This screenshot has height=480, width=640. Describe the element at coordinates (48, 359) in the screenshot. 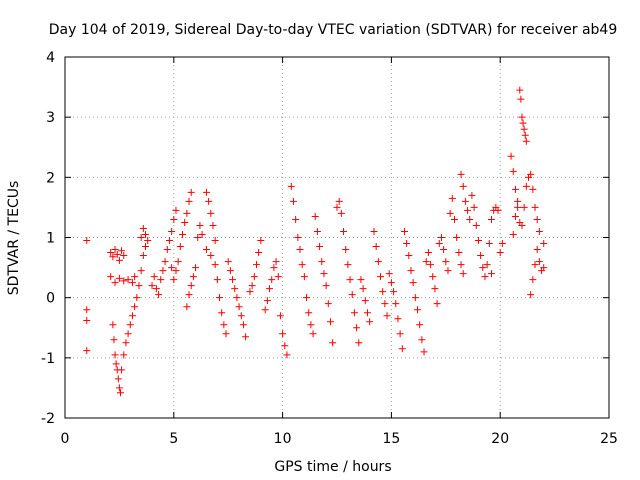

I see `y-tick-label: -1` at that location.